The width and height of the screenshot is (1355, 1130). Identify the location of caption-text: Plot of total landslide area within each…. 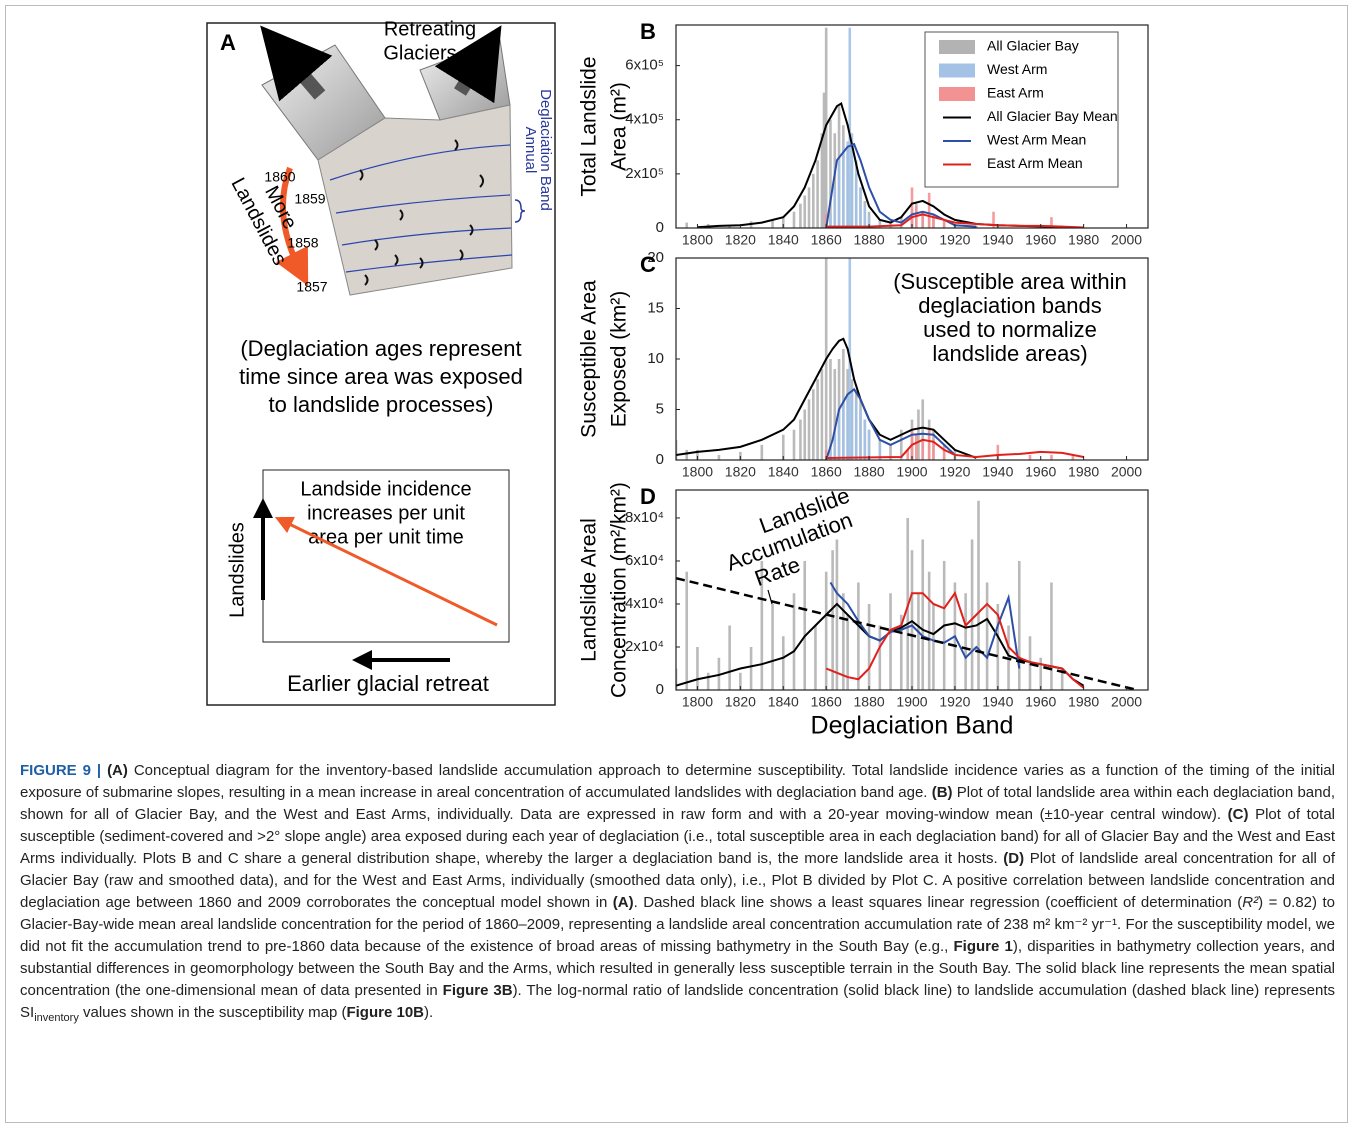
(678, 803).